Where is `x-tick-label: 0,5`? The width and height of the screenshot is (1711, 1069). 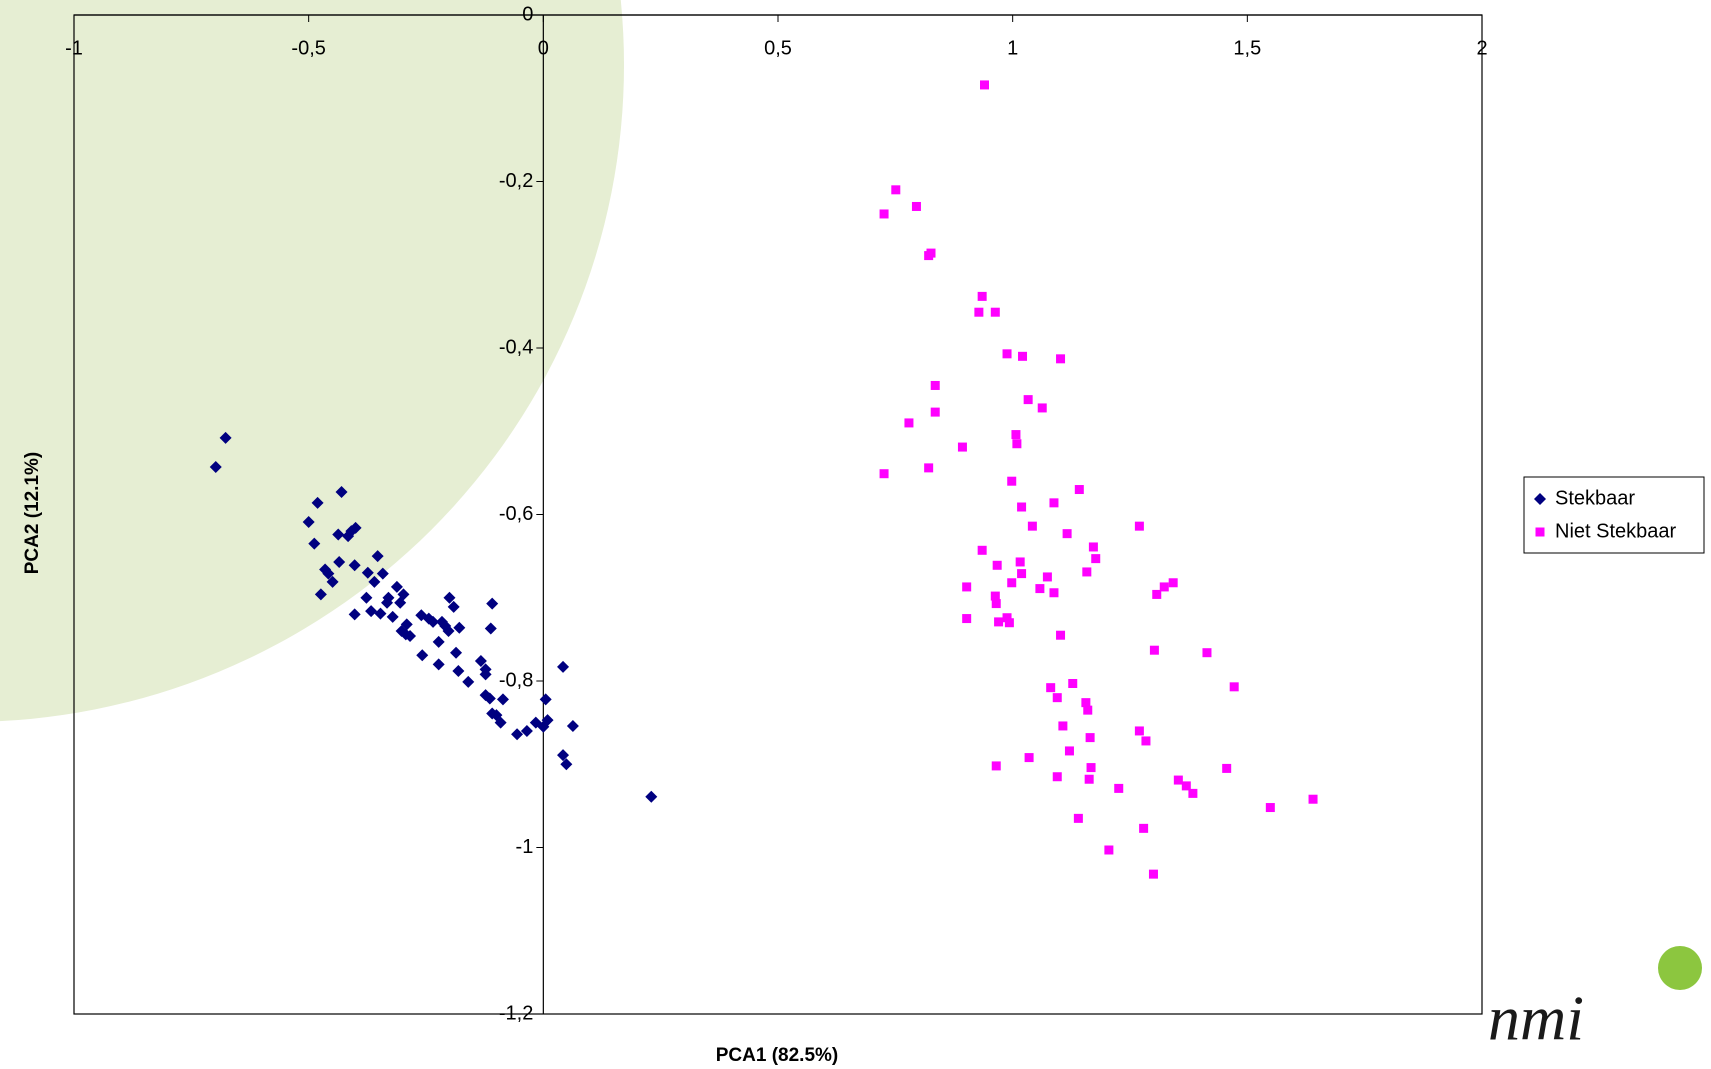 x-tick-label: 0,5 is located at coordinates (778, 48).